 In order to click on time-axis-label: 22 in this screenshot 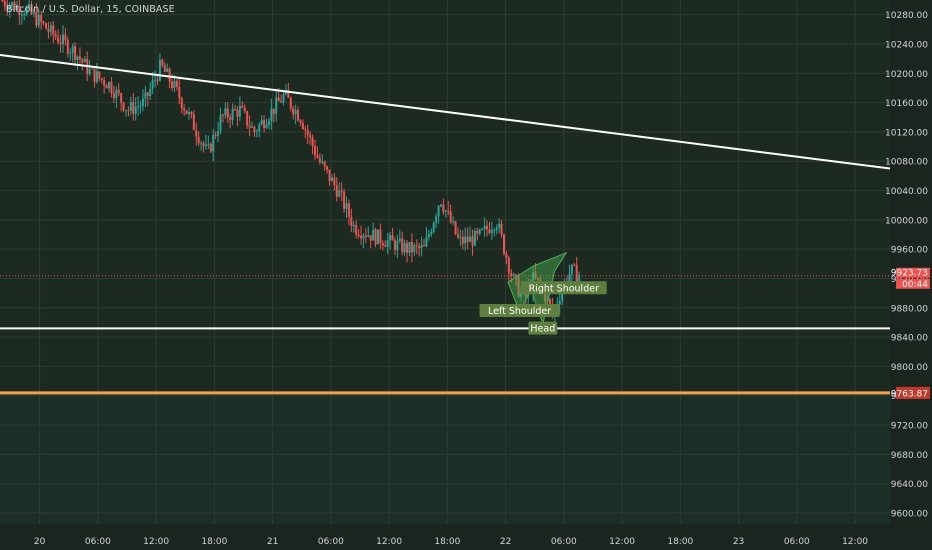, I will do `click(505, 542)`.